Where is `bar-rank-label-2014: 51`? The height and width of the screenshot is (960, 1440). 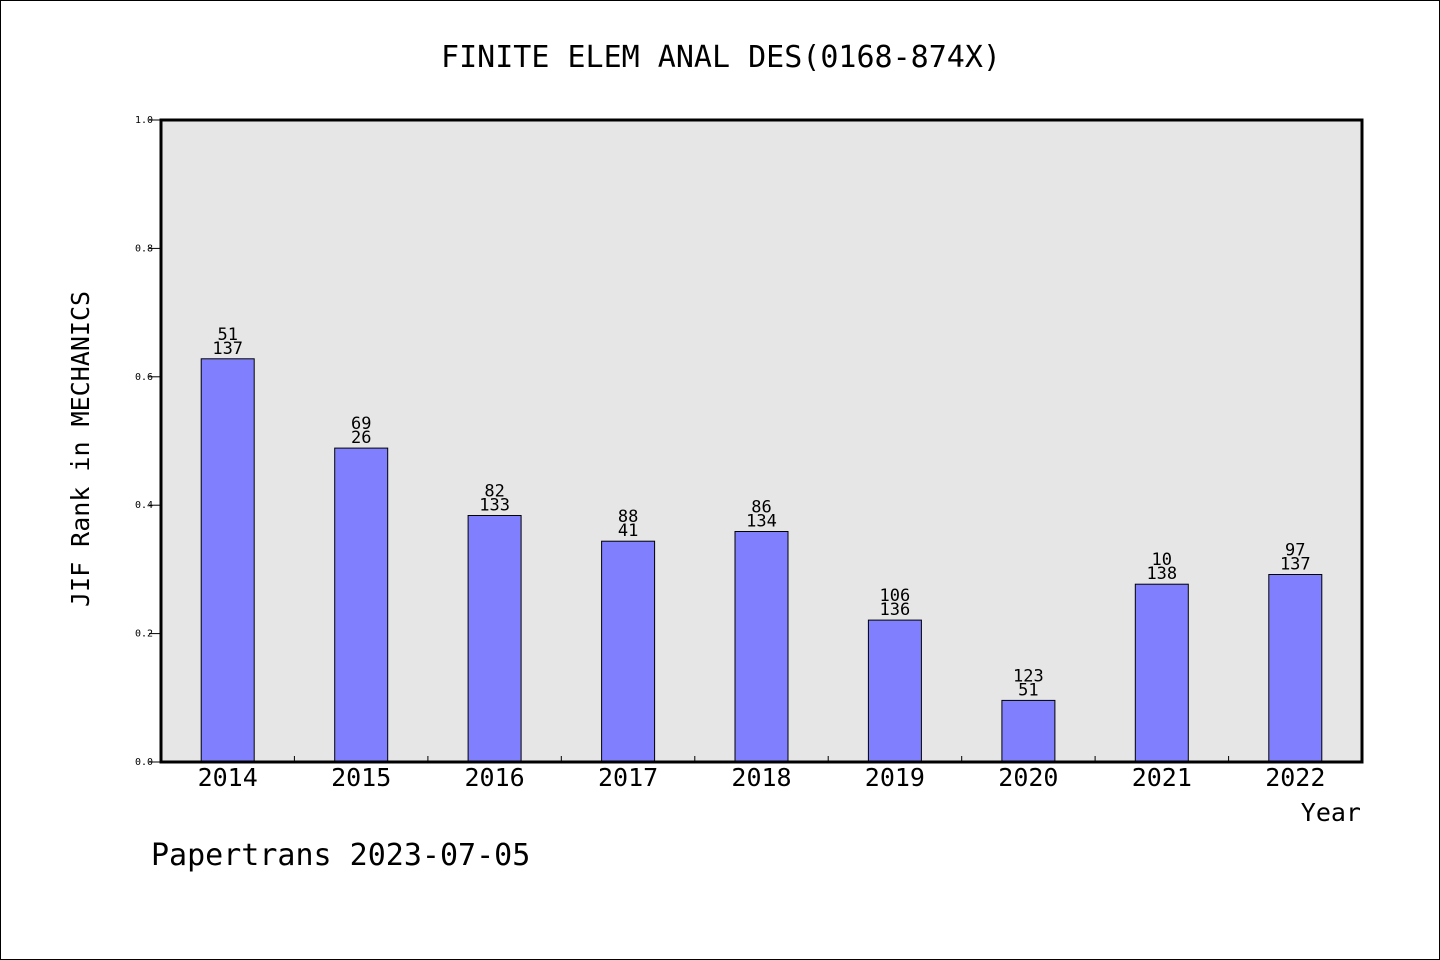
bar-rank-label-2014: 51 is located at coordinates (227, 335).